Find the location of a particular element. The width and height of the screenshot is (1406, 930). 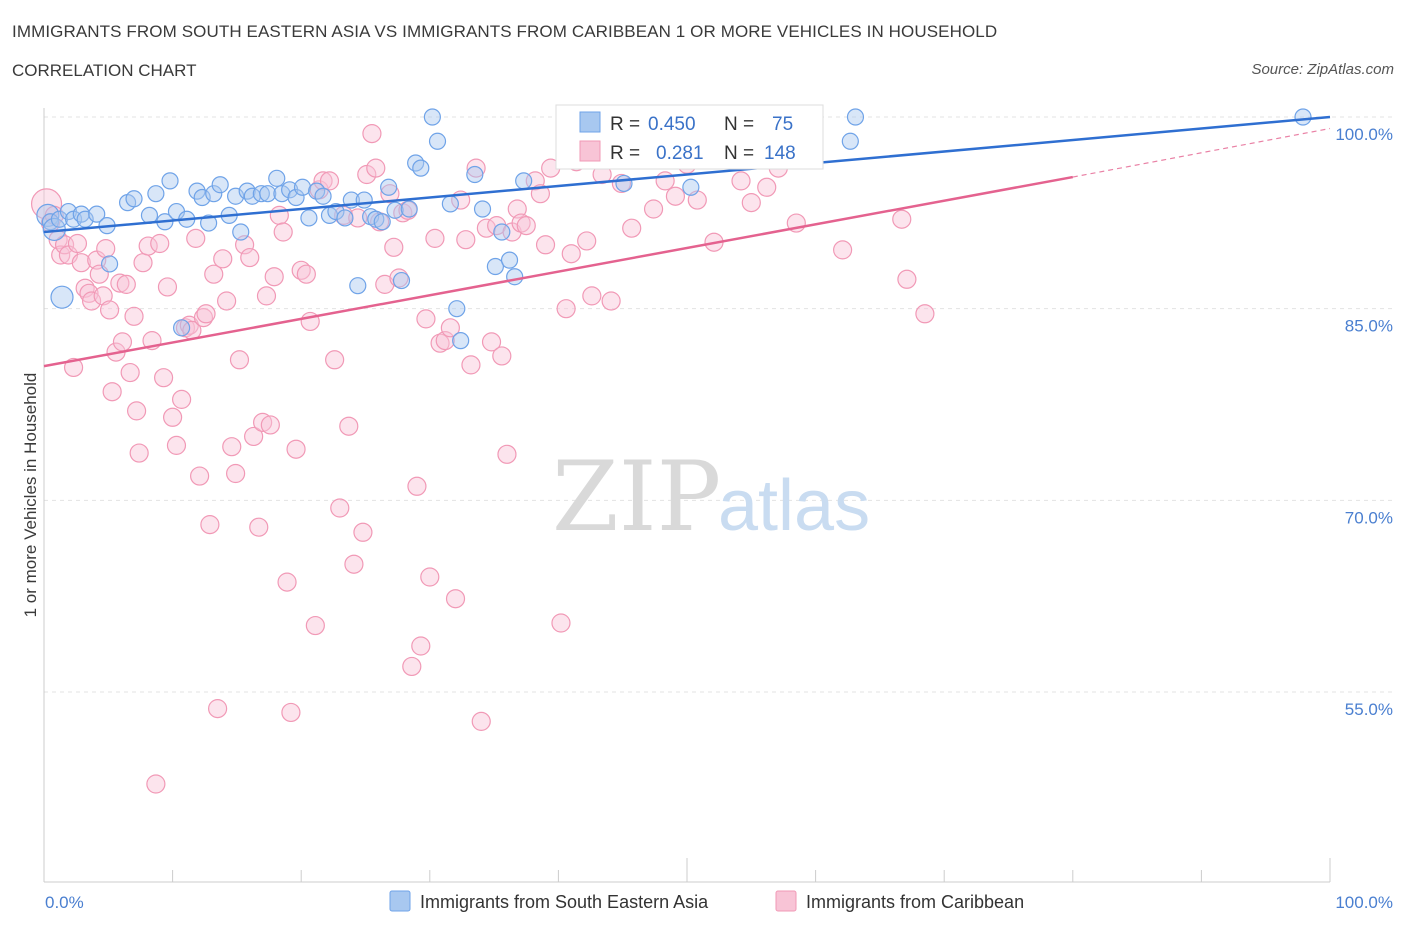

x-tick-label-min: 0.0% is located at coordinates (64, 902).